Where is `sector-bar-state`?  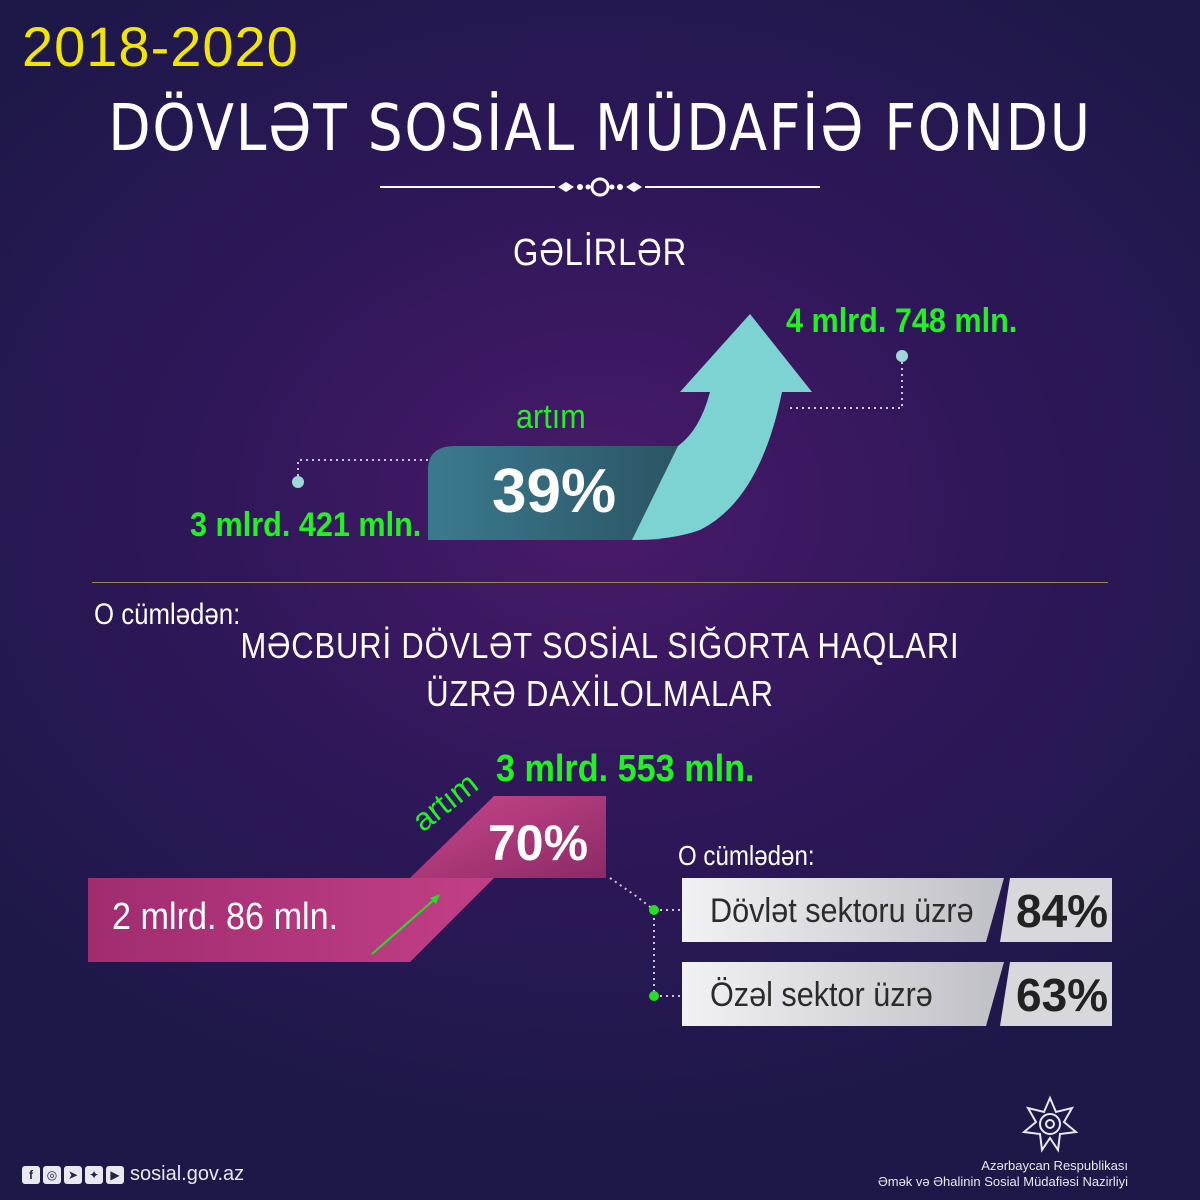
sector-bar-state is located at coordinates (843, 910).